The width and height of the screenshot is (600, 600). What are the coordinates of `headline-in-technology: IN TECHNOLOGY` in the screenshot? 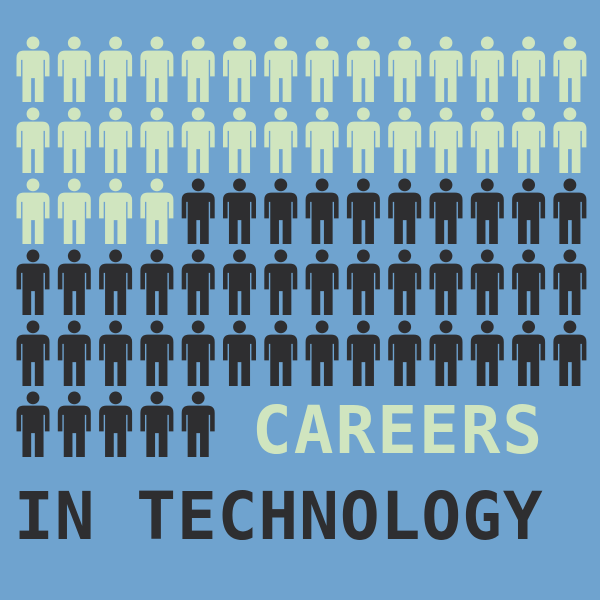 It's located at (279, 516).